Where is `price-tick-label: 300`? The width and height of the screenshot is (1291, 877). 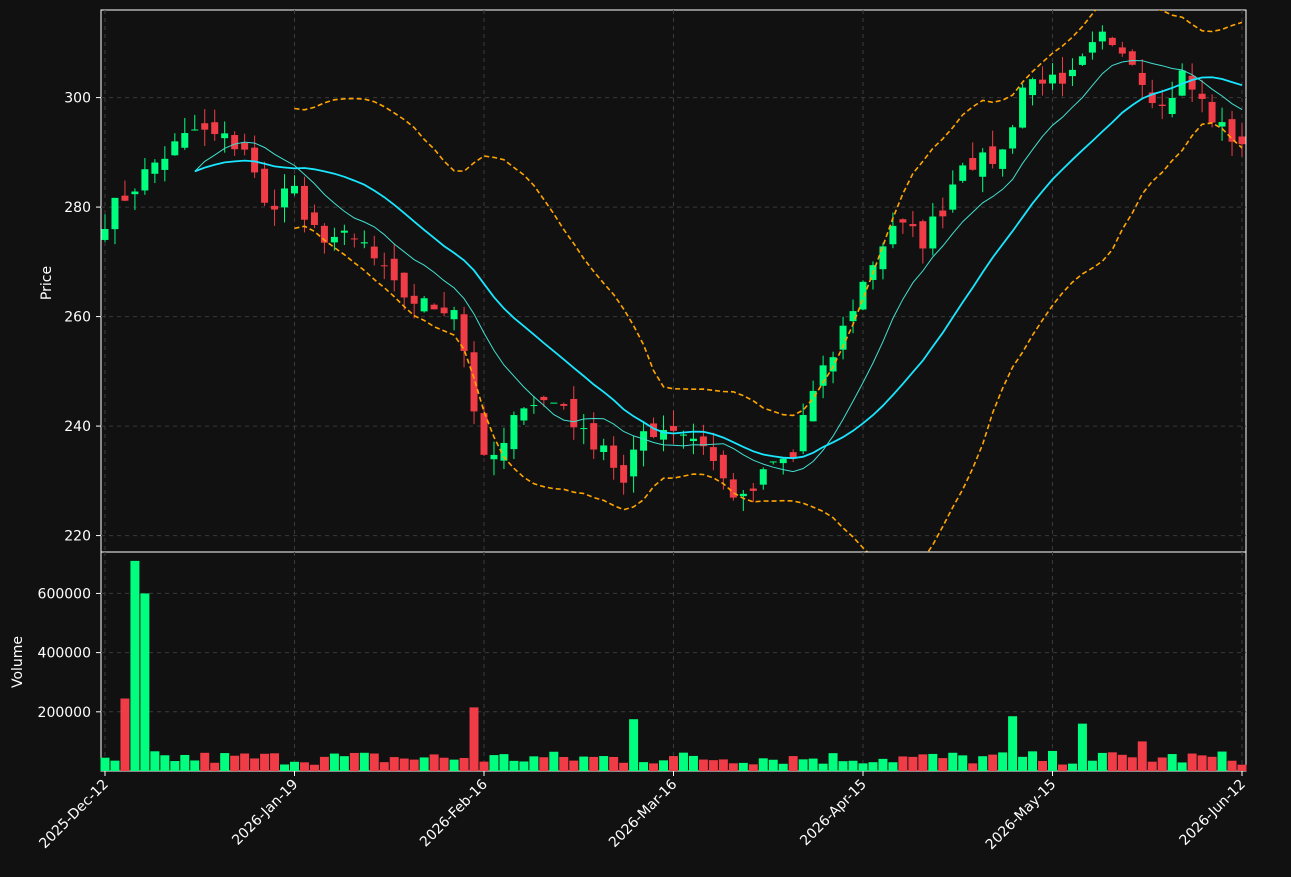 price-tick-label: 300 is located at coordinates (77, 99).